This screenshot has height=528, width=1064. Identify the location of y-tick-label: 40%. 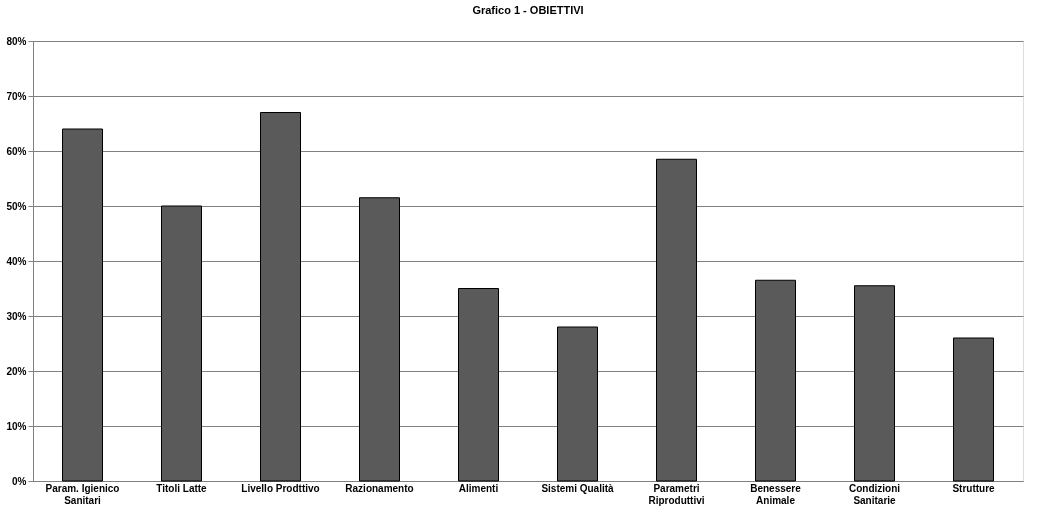
(16, 261).